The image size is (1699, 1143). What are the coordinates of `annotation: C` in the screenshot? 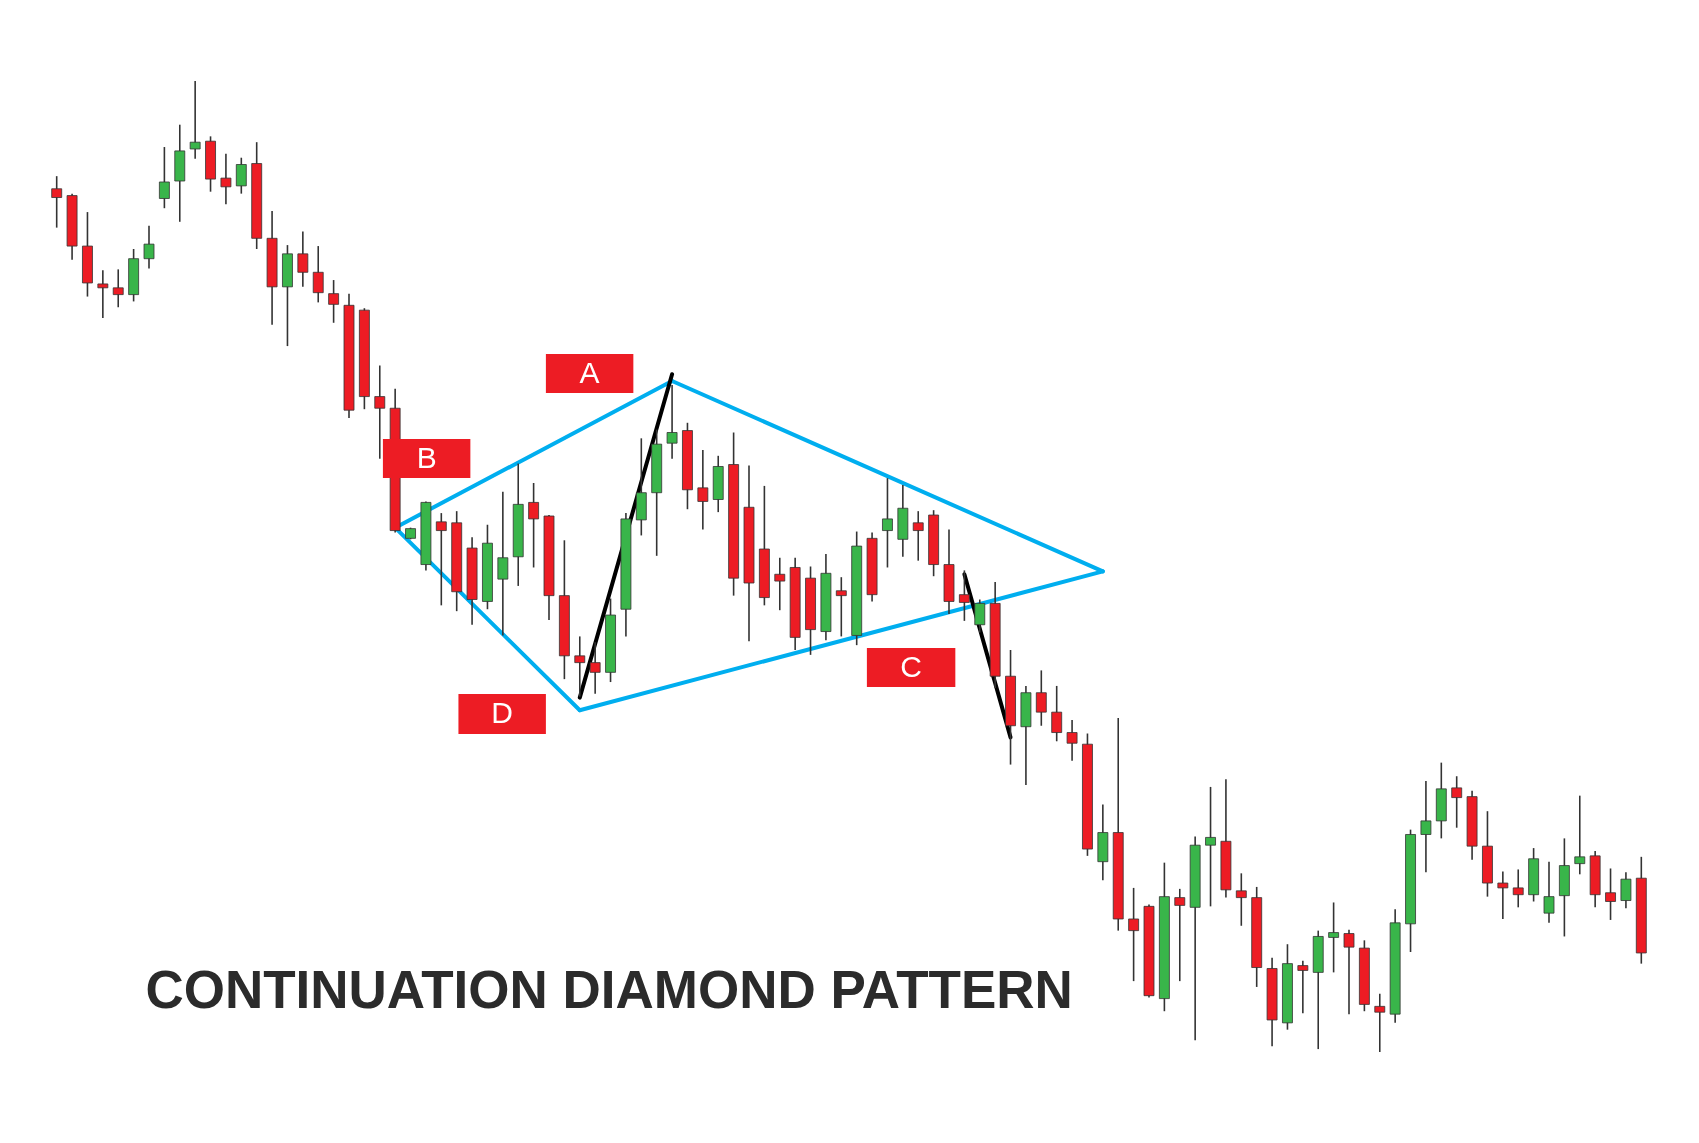 It's located at (911, 666).